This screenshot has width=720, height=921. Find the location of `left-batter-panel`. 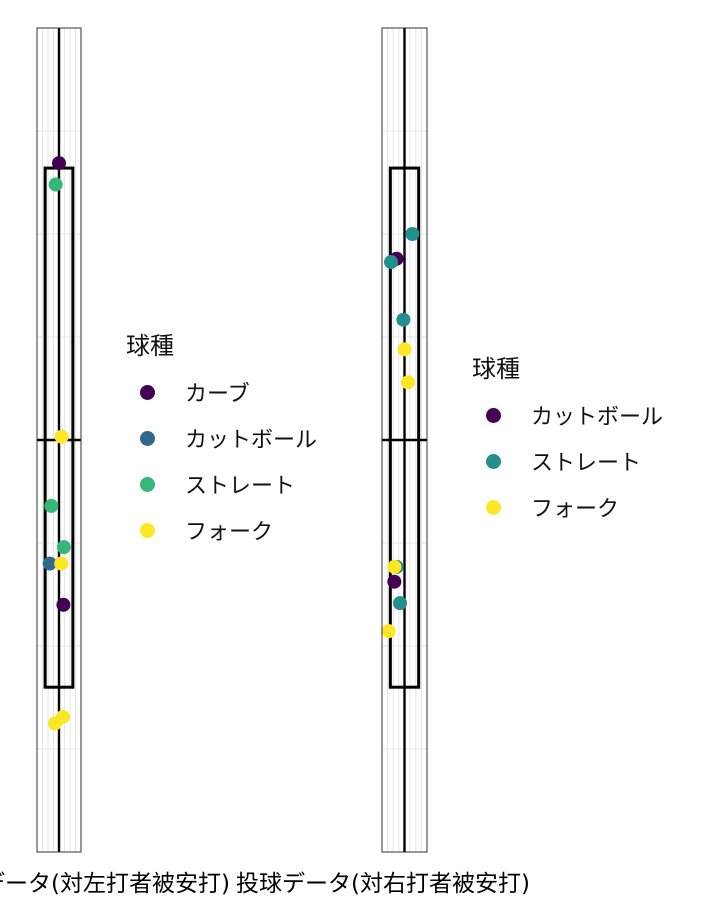

left-batter-panel is located at coordinates (59, 440).